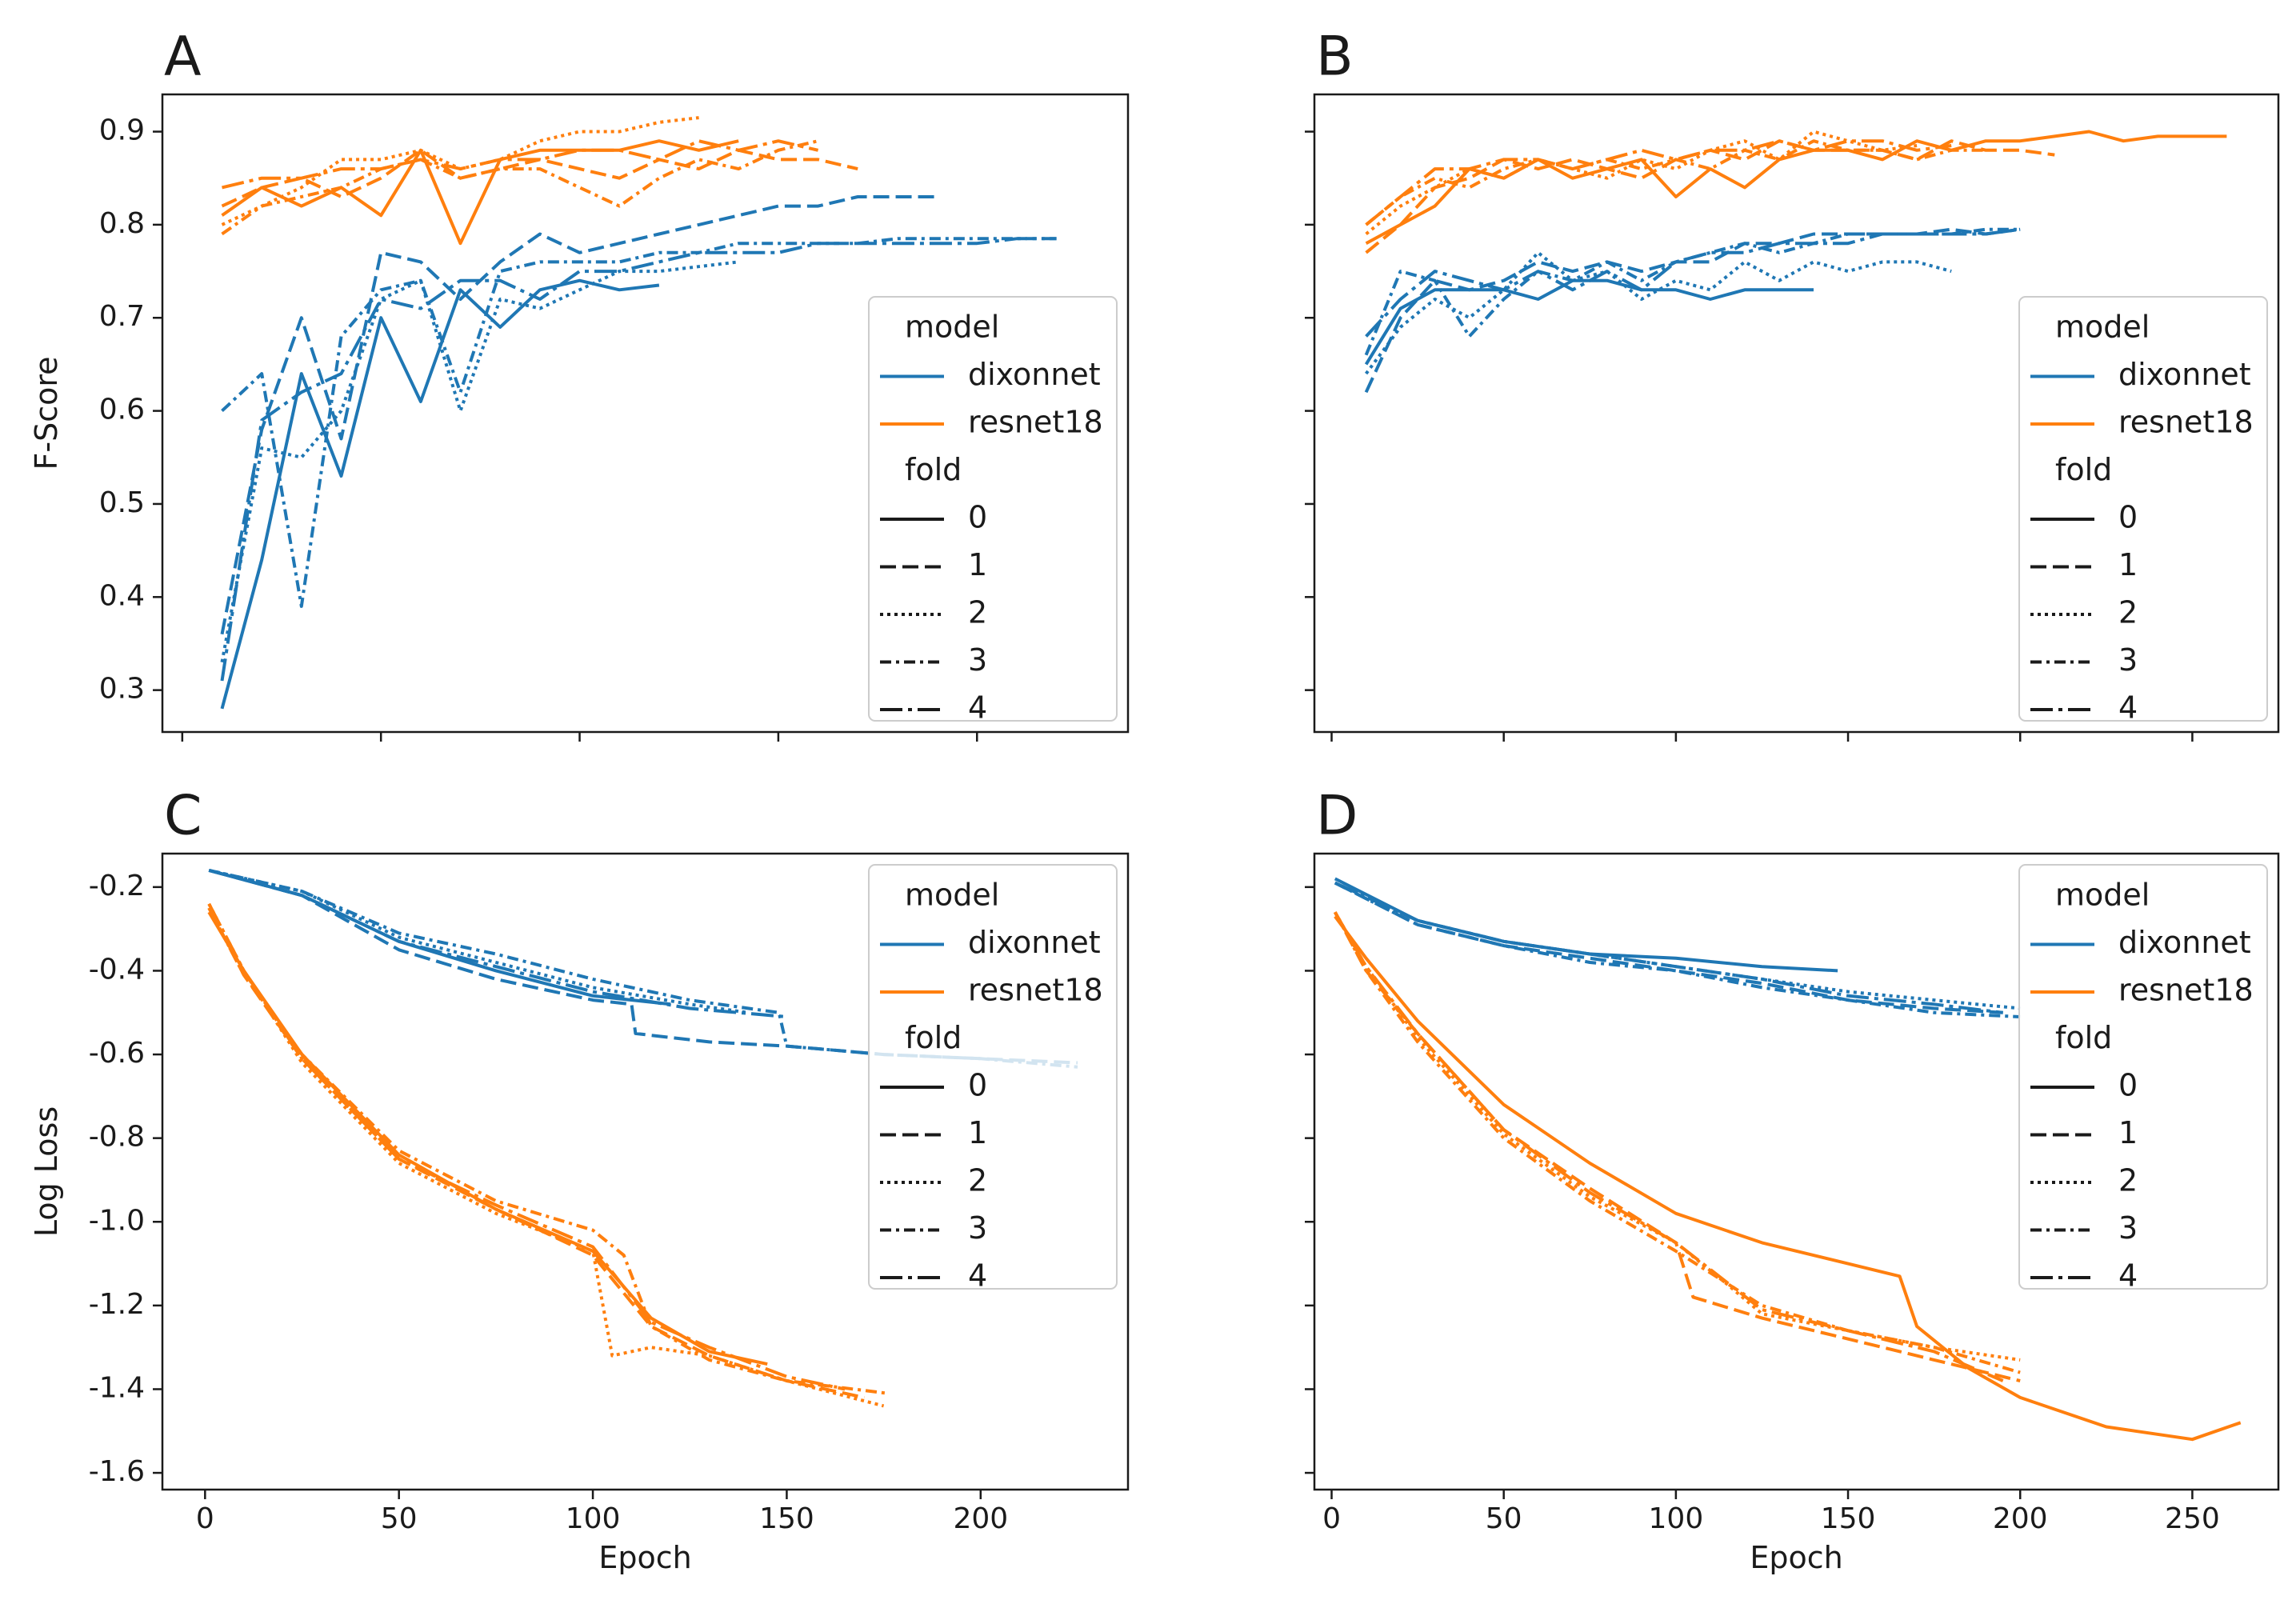  What do you see at coordinates (1337, 816) in the screenshot?
I see `panel-letter: D` at bounding box center [1337, 816].